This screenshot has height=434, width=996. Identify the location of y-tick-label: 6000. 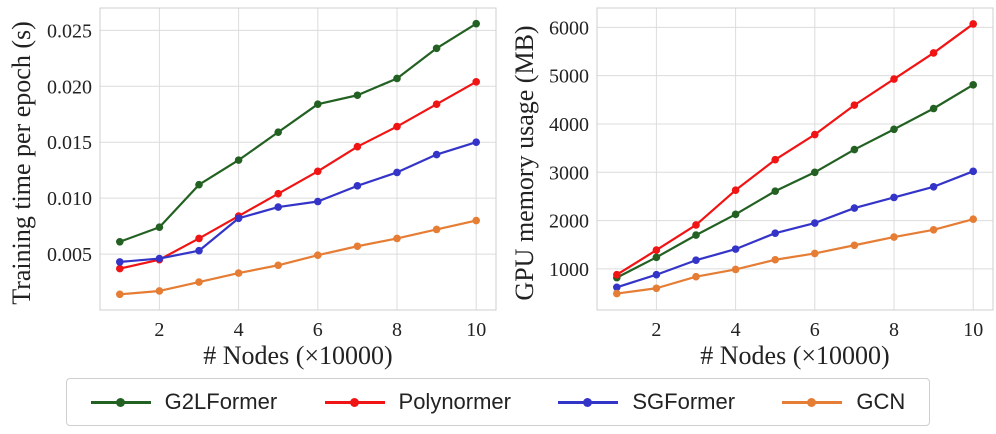
(569, 28).